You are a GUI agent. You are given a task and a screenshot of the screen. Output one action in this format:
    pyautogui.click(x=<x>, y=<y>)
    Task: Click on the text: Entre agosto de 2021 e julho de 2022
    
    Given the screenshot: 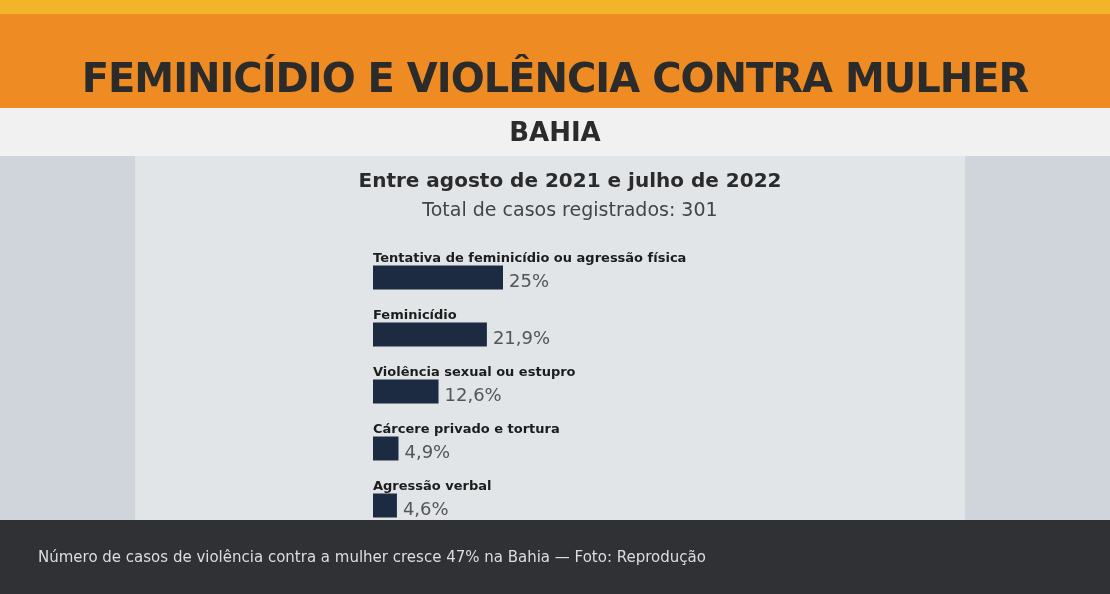 What is the action you would take?
    pyautogui.click(x=570, y=180)
    